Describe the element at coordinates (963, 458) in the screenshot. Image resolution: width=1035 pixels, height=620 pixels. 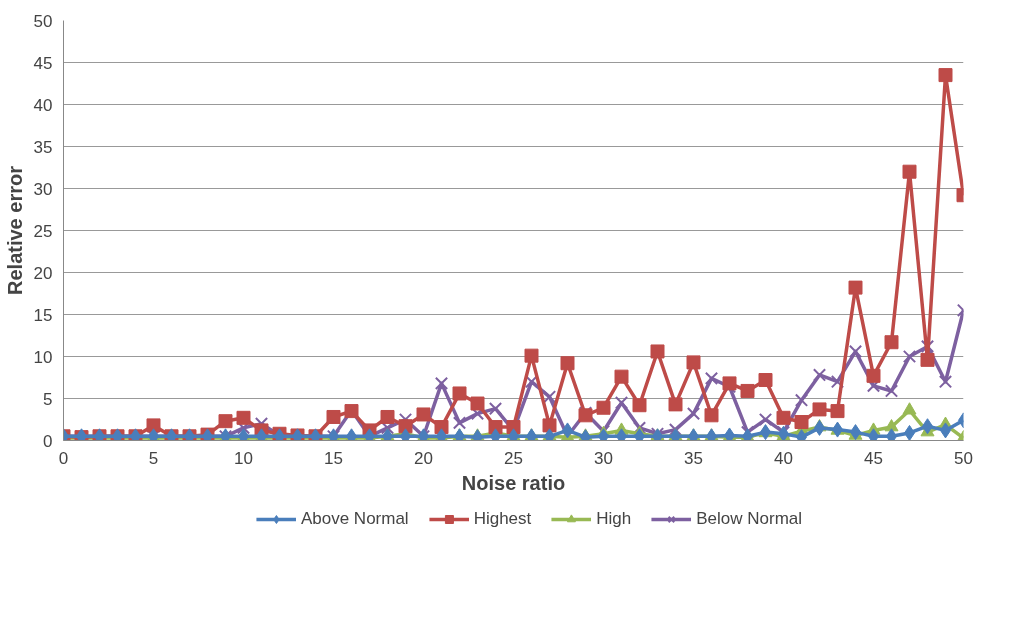
I see `x-tick-label: 50` at that location.